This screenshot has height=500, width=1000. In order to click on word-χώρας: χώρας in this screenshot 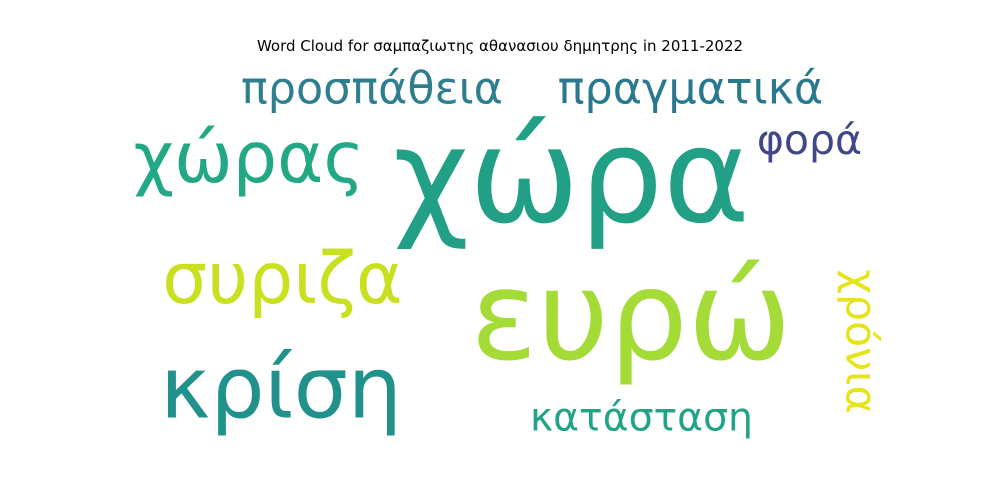, I will do `click(249, 158)`.